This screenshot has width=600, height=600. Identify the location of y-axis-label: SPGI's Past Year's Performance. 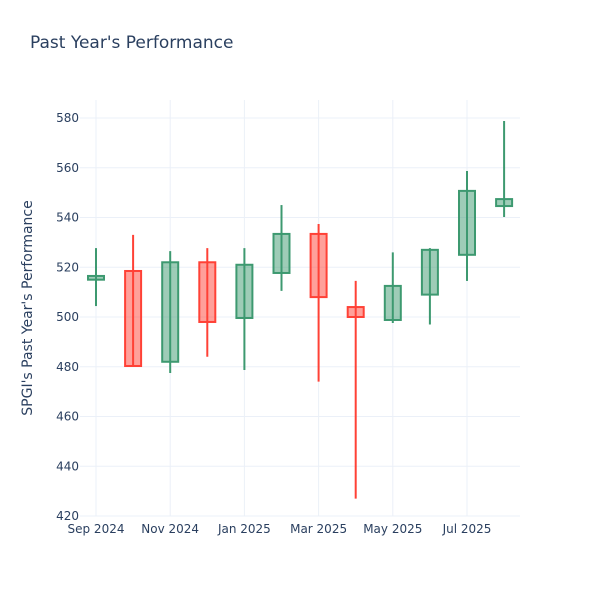
(28, 307).